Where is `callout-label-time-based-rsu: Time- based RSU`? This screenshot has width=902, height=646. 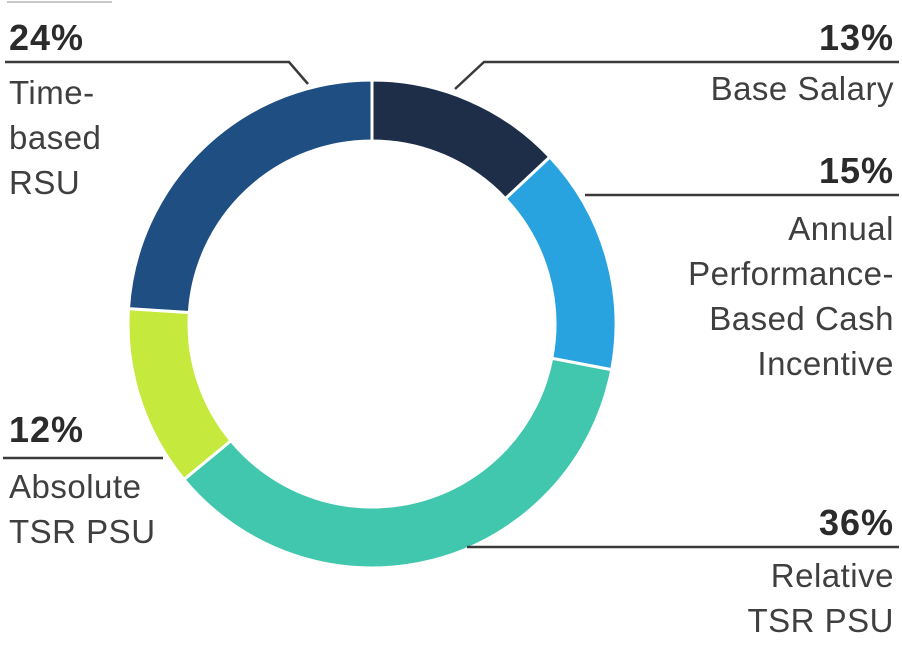 callout-label-time-based-rsu: Time- based RSU is located at coordinates (55, 137).